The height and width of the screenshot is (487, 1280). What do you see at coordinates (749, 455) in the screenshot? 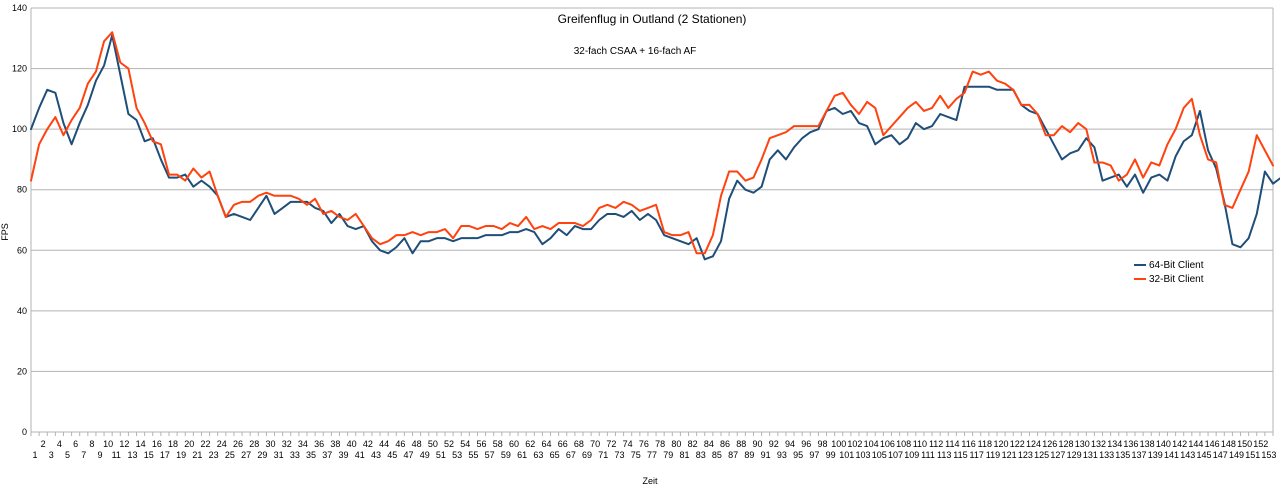
I see `x-tick-label-89: 89` at bounding box center [749, 455].